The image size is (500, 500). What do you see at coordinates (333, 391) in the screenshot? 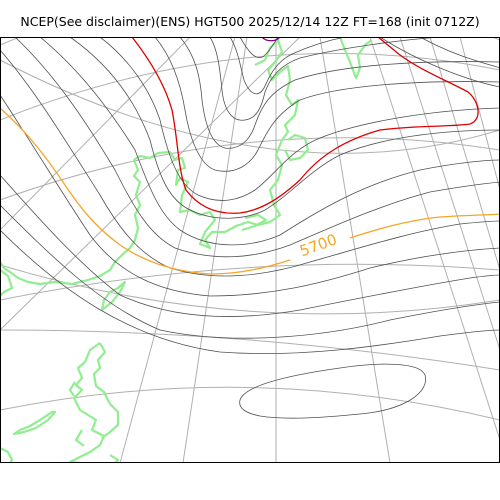
I see `closed-low-contour` at bounding box center [333, 391].